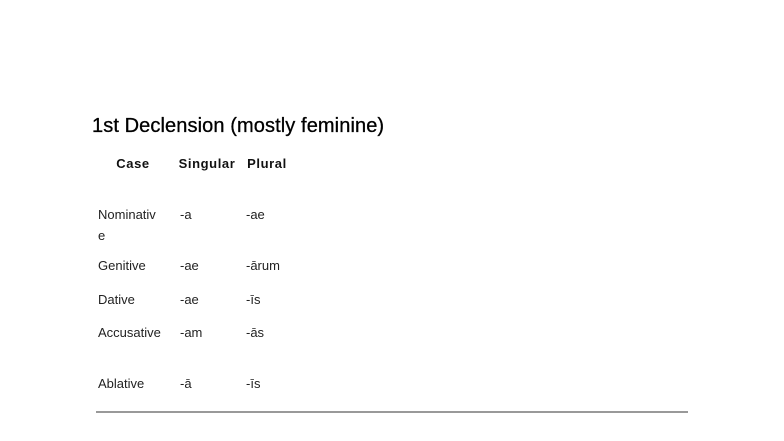 This screenshot has width=784, height=441. Describe the element at coordinates (267, 163) in the screenshot. I see `header-plural: Plural` at that location.